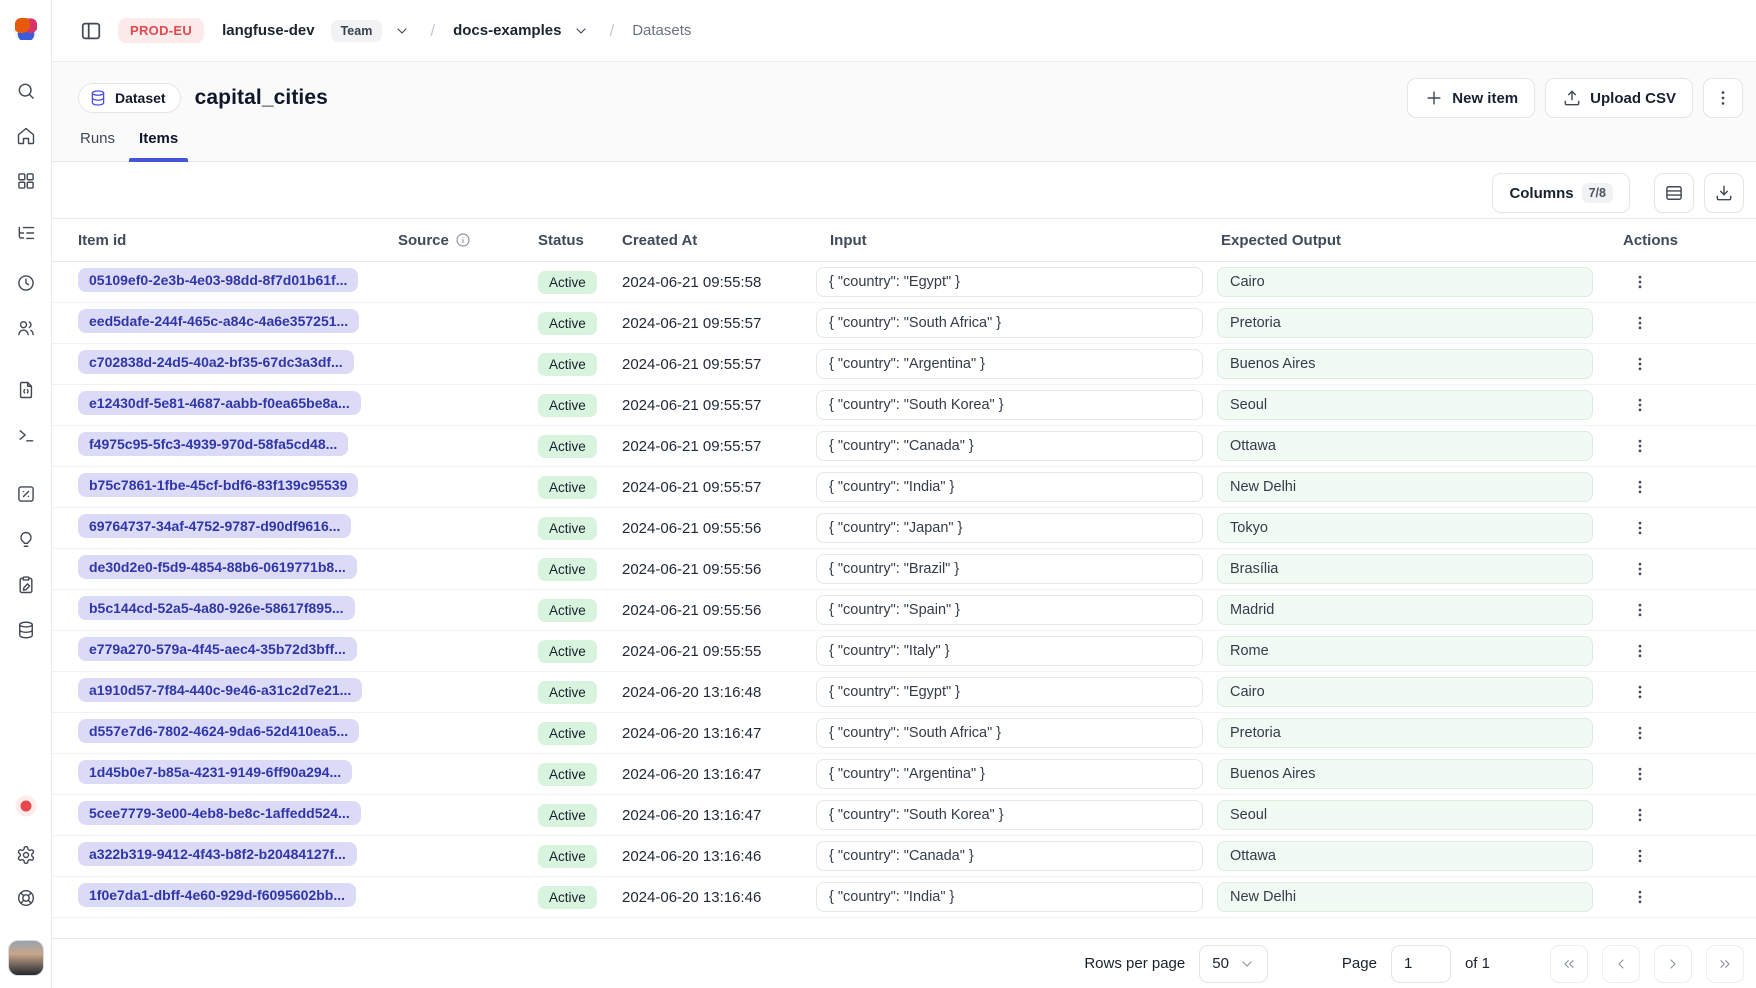  Describe the element at coordinates (1619, 98) in the screenshot. I see `upload-csv-button: Upload CSV` at that location.